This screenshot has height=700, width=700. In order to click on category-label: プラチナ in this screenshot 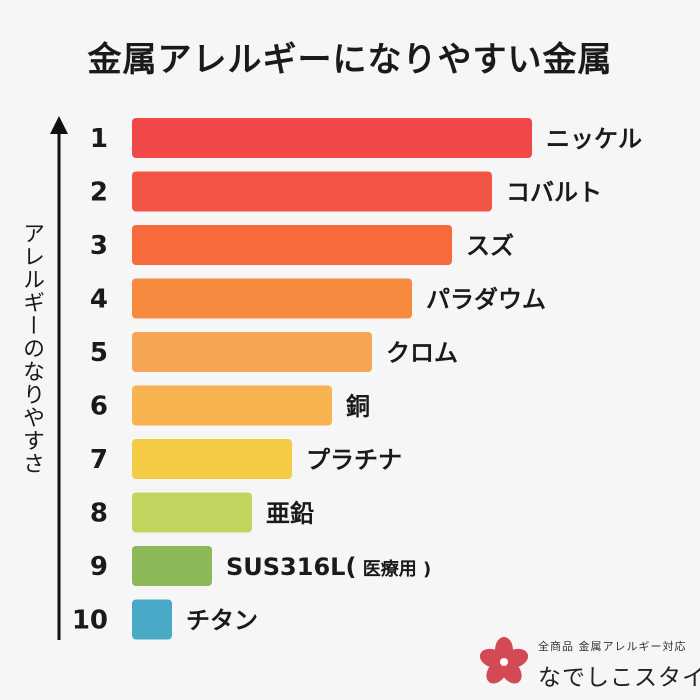, I will do `click(354, 460)`.